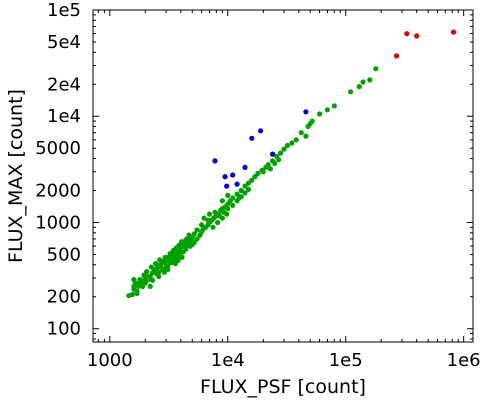 The height and width of the screenshot is (401, 500). I want to click on y-axis-title: FLUX_MAX [count], so click(16, 176).